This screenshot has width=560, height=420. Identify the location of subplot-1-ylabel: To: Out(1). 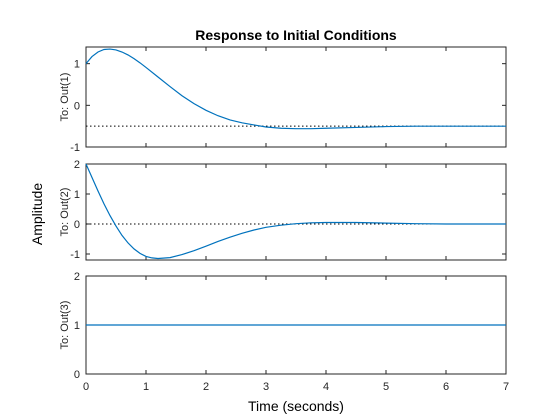
(65, 97).